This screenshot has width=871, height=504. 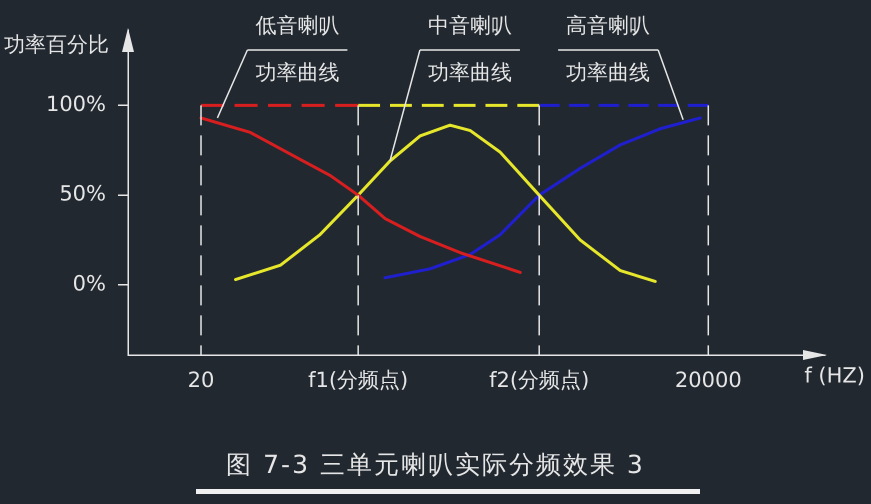 What do you see at coordinates (834, 375) in the screenshot?
I see `x-axis-title: f (HZ)` at bounding box center [834, 375].